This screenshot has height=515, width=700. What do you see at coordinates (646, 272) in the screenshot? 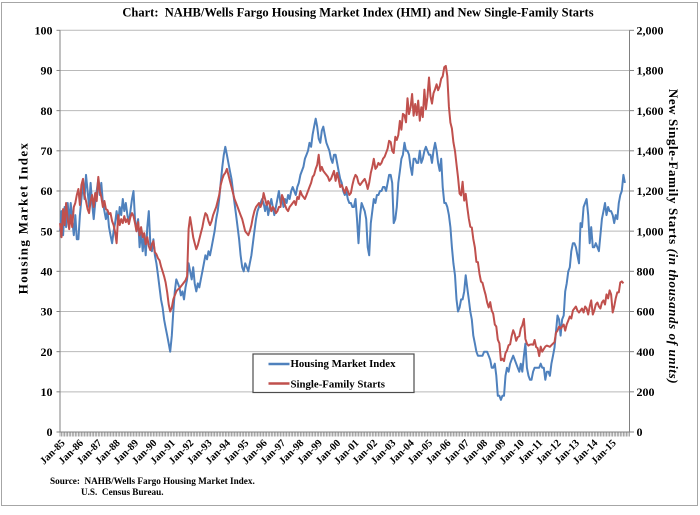
I see `svg-text: 800` at bounding box center [646, 272].